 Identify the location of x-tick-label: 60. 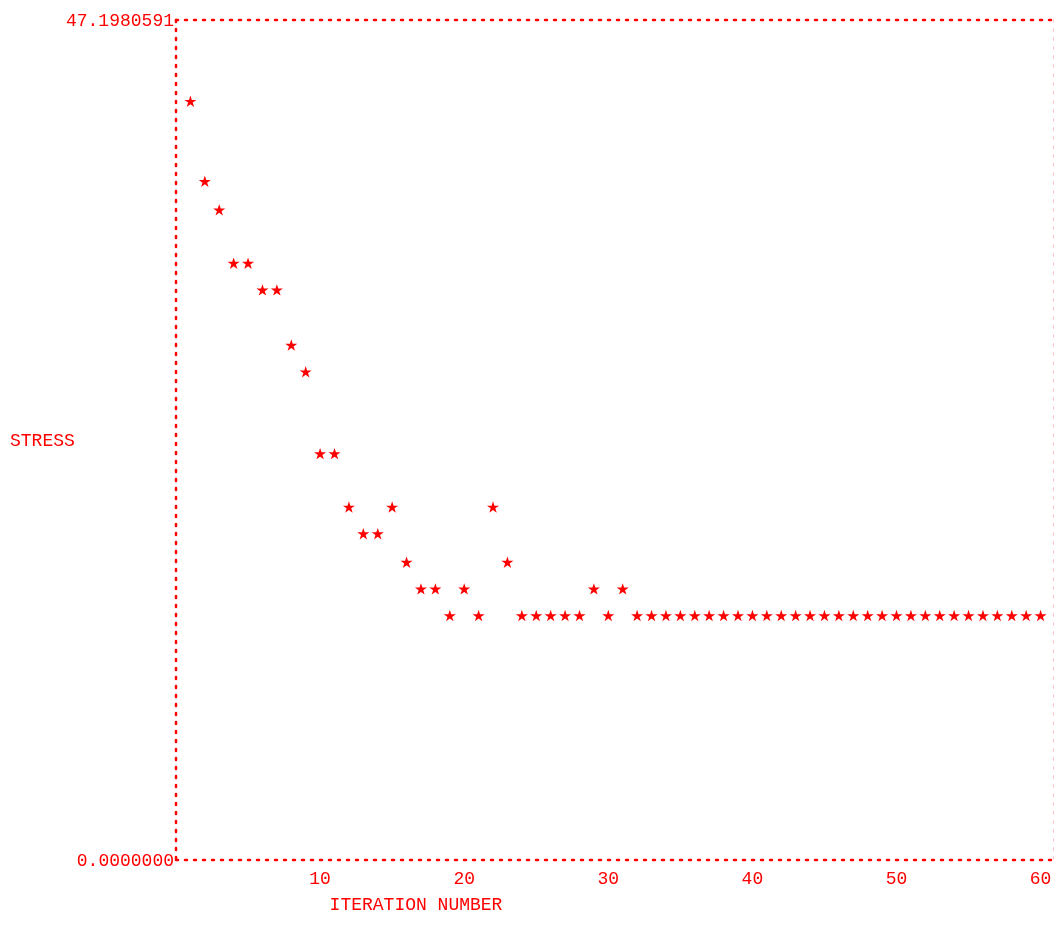
(1040, 879).